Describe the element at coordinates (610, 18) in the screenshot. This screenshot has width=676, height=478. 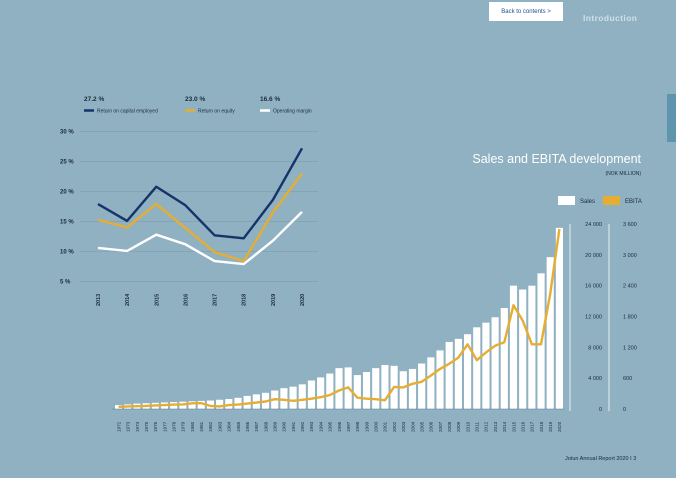
I see `section-title: Introduction` at that location.